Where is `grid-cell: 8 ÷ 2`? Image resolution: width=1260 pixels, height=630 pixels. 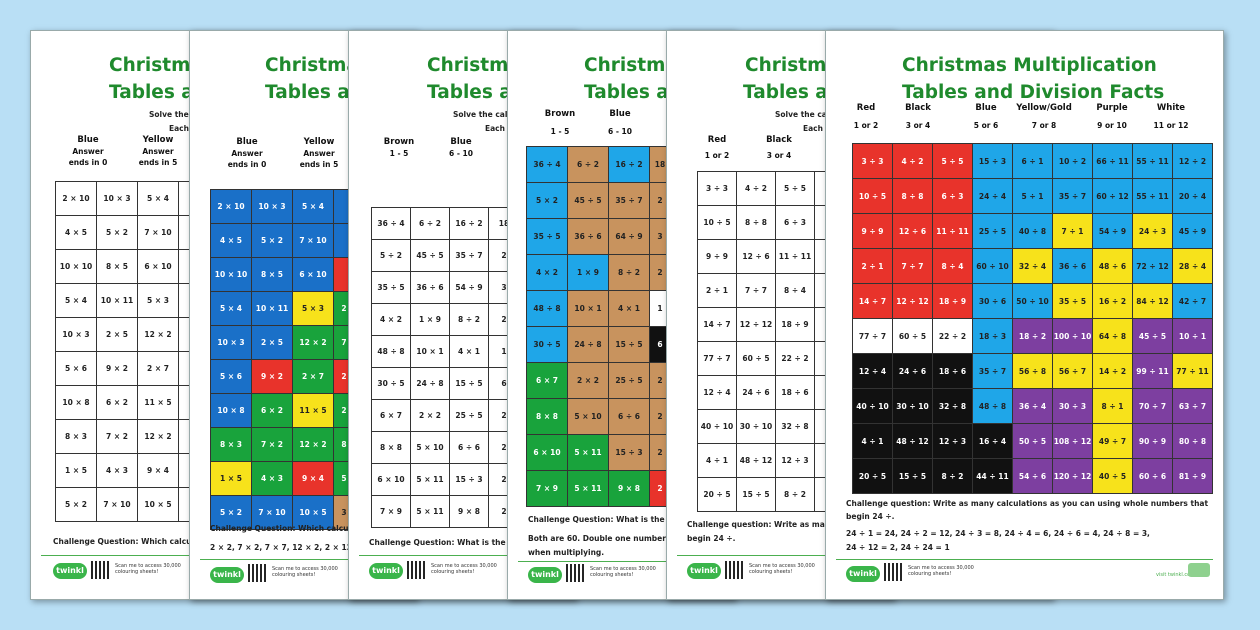
grid-cell: 8 ÷ 2 is located at coordinates (469, 319).